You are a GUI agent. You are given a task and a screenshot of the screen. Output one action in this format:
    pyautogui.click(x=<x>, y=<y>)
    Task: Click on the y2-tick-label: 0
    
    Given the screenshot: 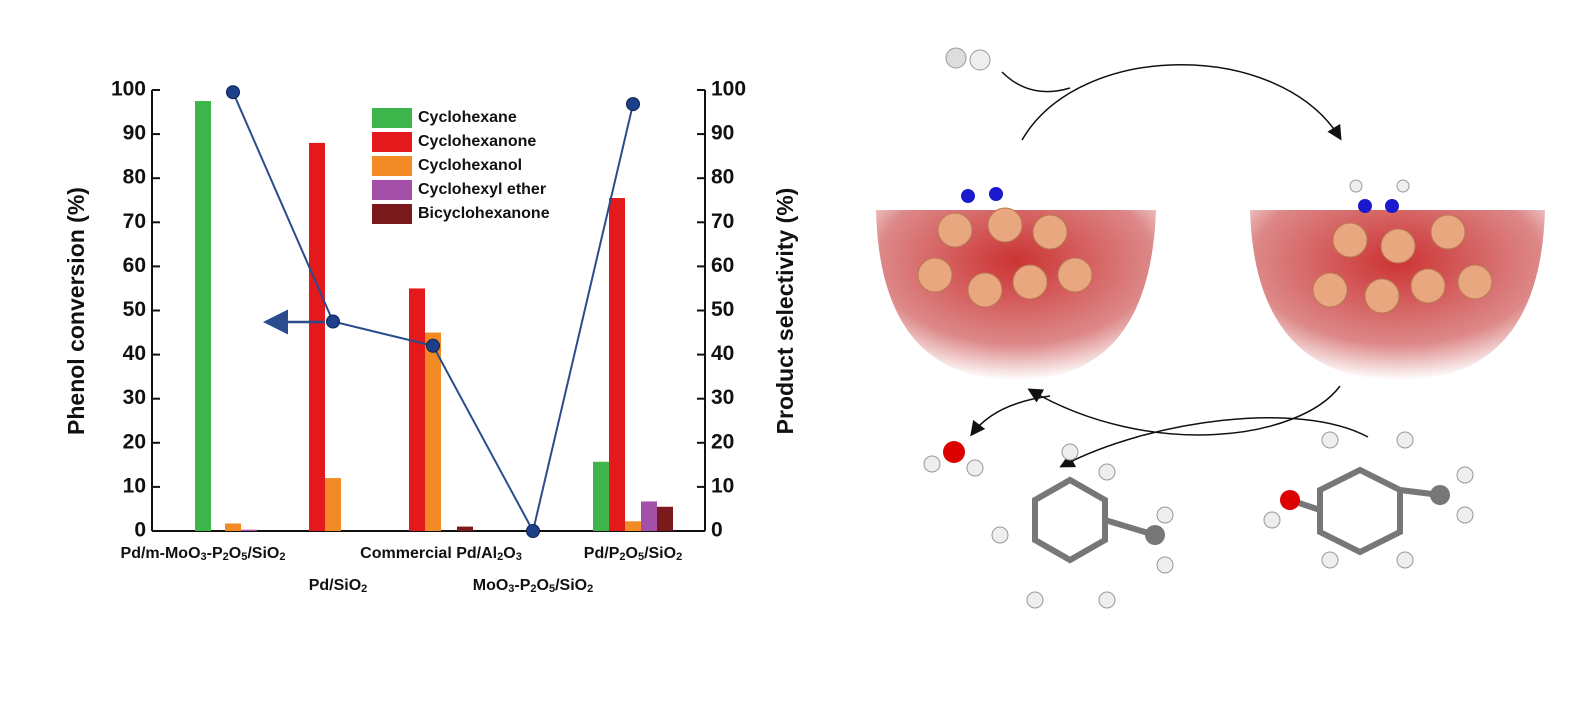 What is the action you would take?
    pyautogui.click(x=717, y=530)
    